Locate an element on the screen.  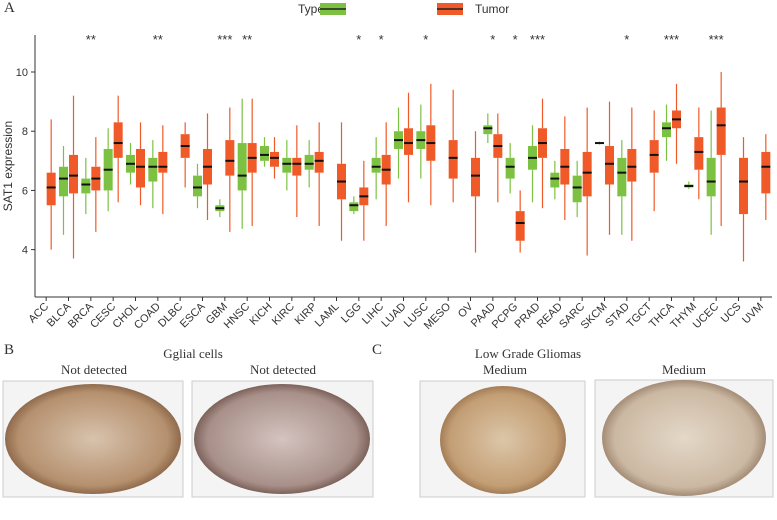
x-tick-label: KIRC is located at coordinates (283, 314).